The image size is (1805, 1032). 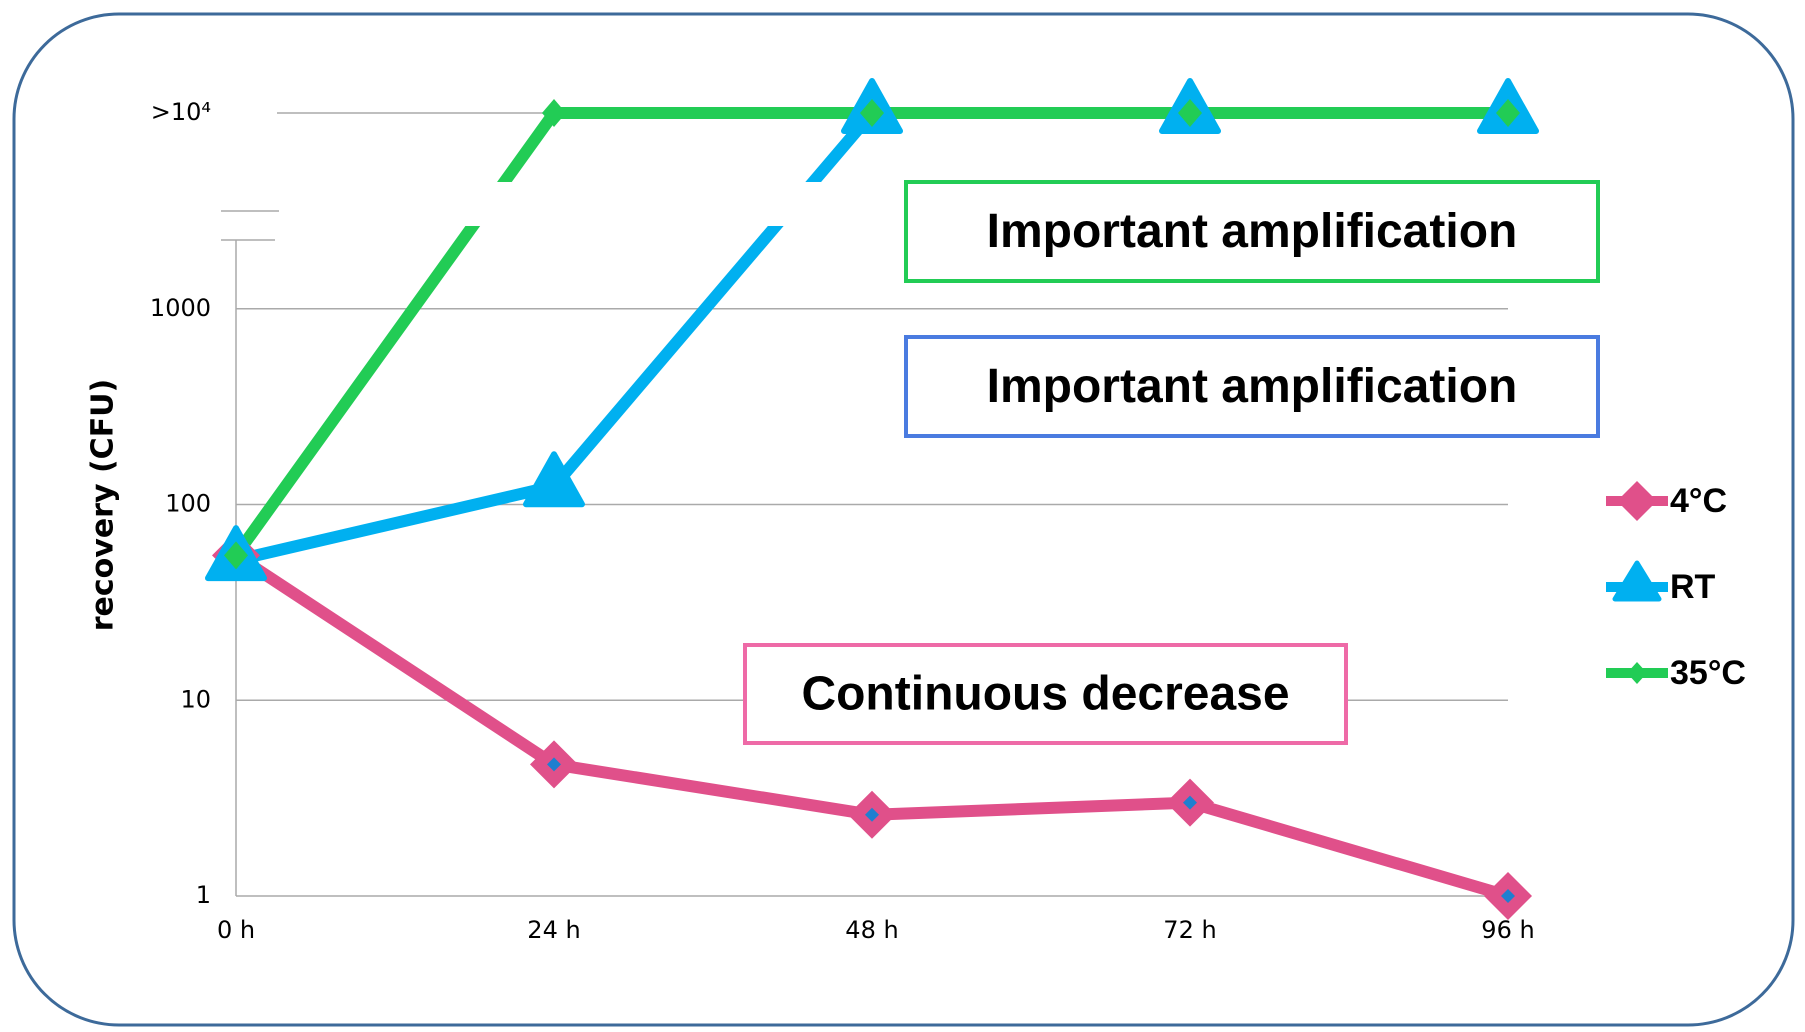 I want to click on legend: 4°C RT 35°C, so click(x=1676, y=586).